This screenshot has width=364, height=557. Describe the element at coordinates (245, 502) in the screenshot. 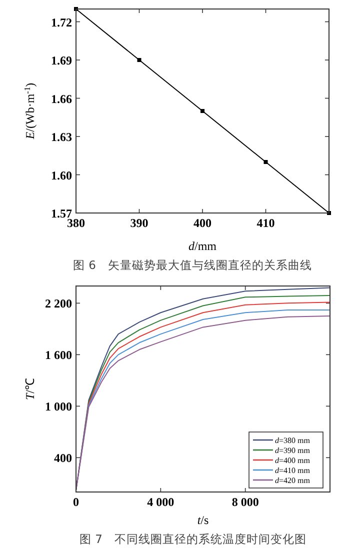

I see `x-tick-label: 8 000` at that location.